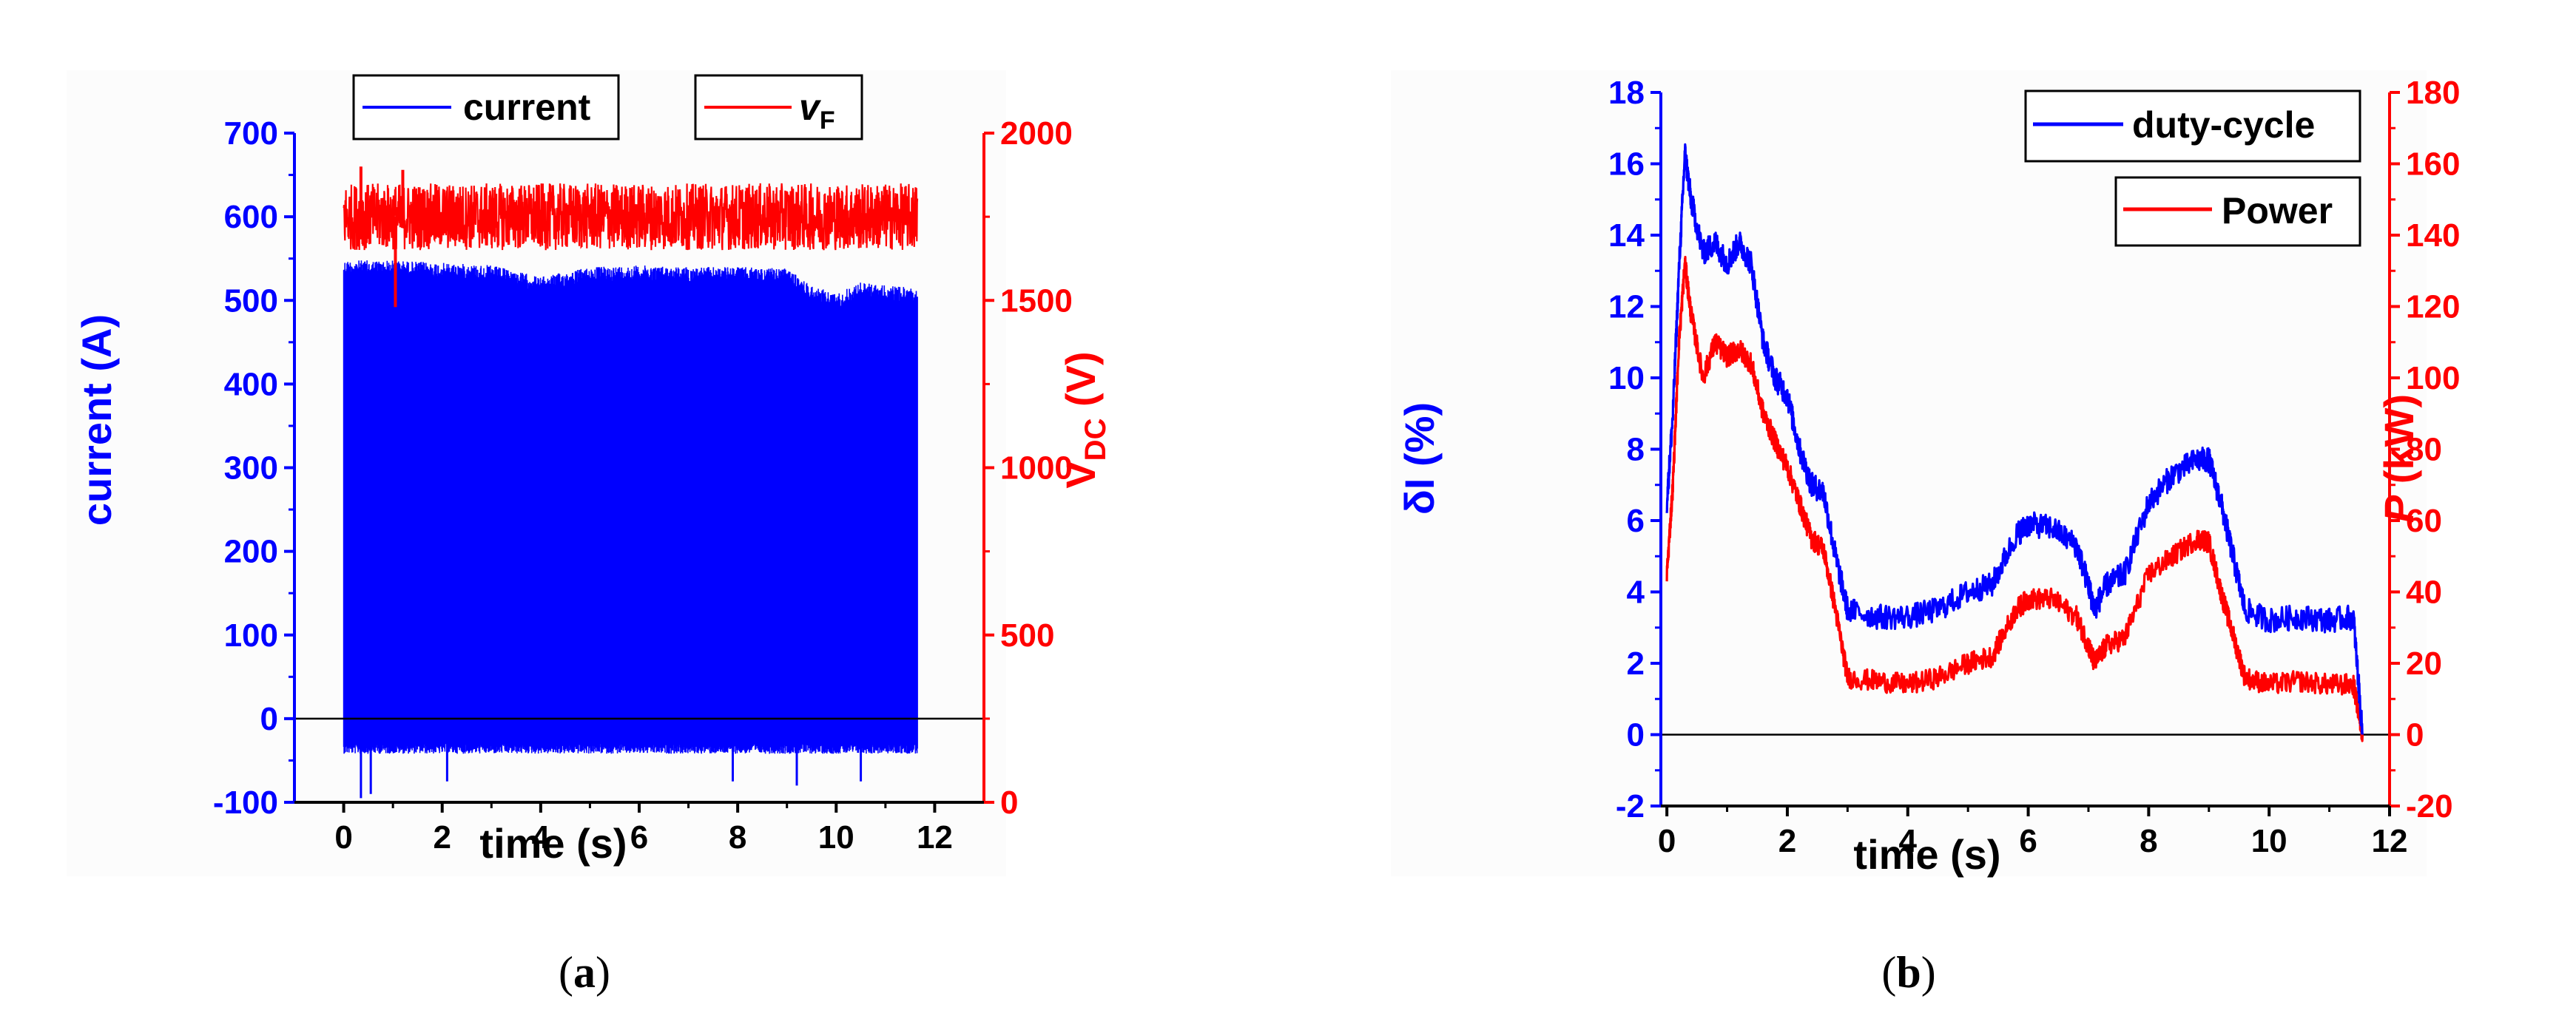 The width and height of the screenshot is (2576, 1016). I want to click on panel-a-legend: current vF, so click(607, 107).